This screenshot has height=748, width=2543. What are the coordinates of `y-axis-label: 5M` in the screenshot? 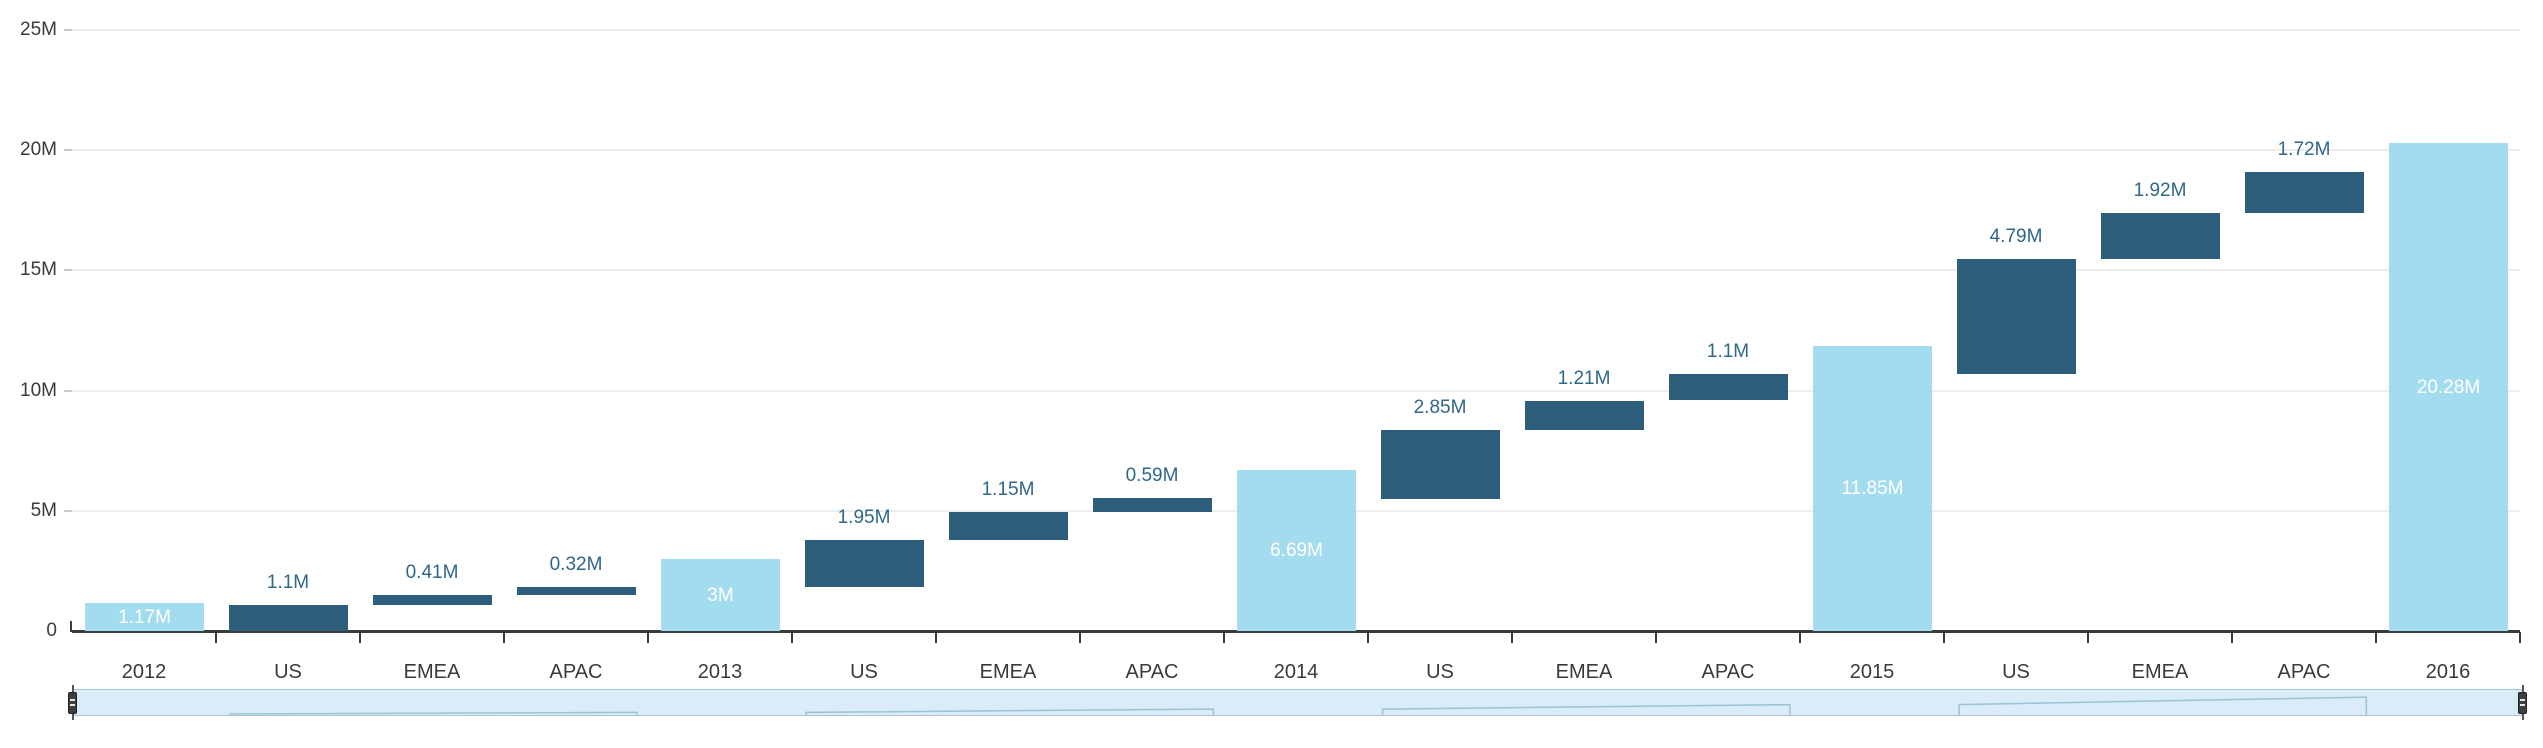 It's located at (43, 510).